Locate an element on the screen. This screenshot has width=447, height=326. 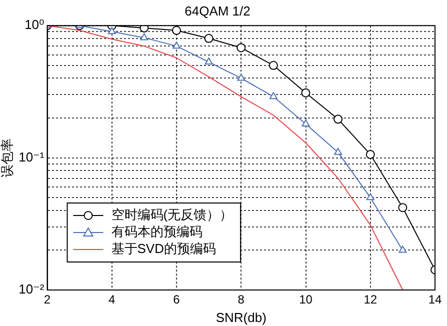
x-tick-label: 2 is located at coordinates (47, 299).